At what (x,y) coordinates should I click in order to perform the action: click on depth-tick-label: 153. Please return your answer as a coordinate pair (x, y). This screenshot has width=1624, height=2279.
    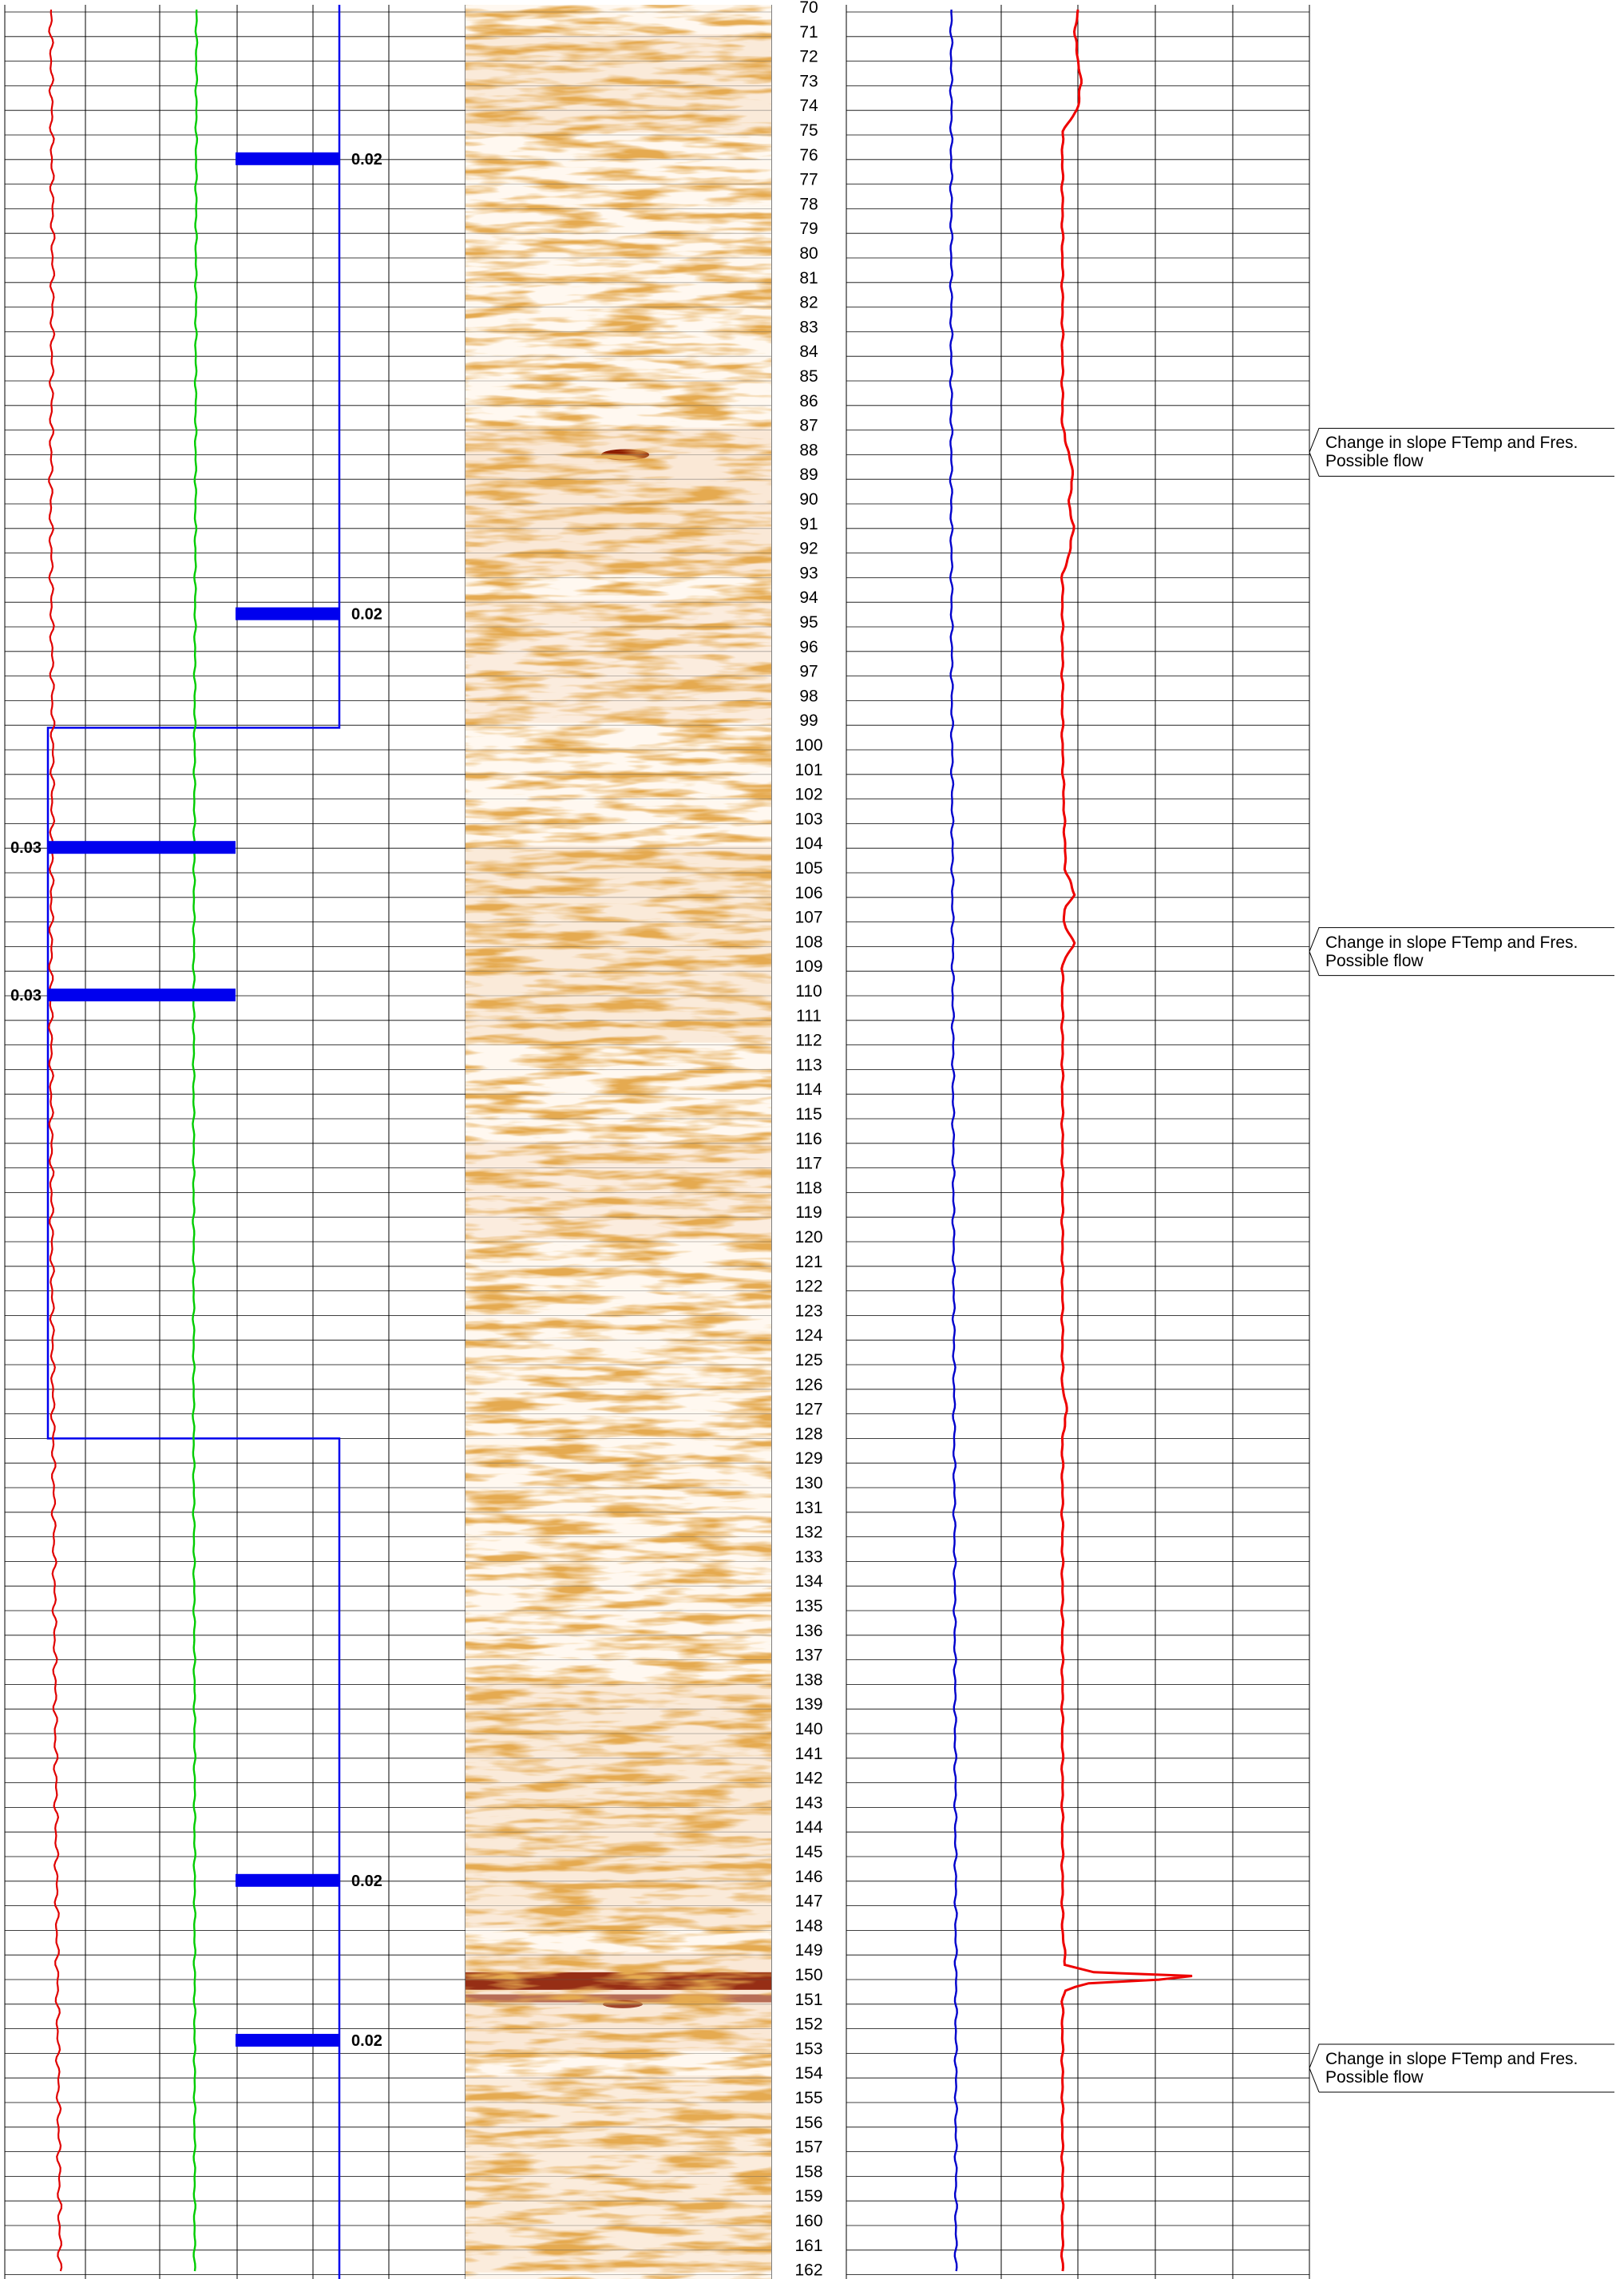
    Looking at the image, I should click on (808, 2048).